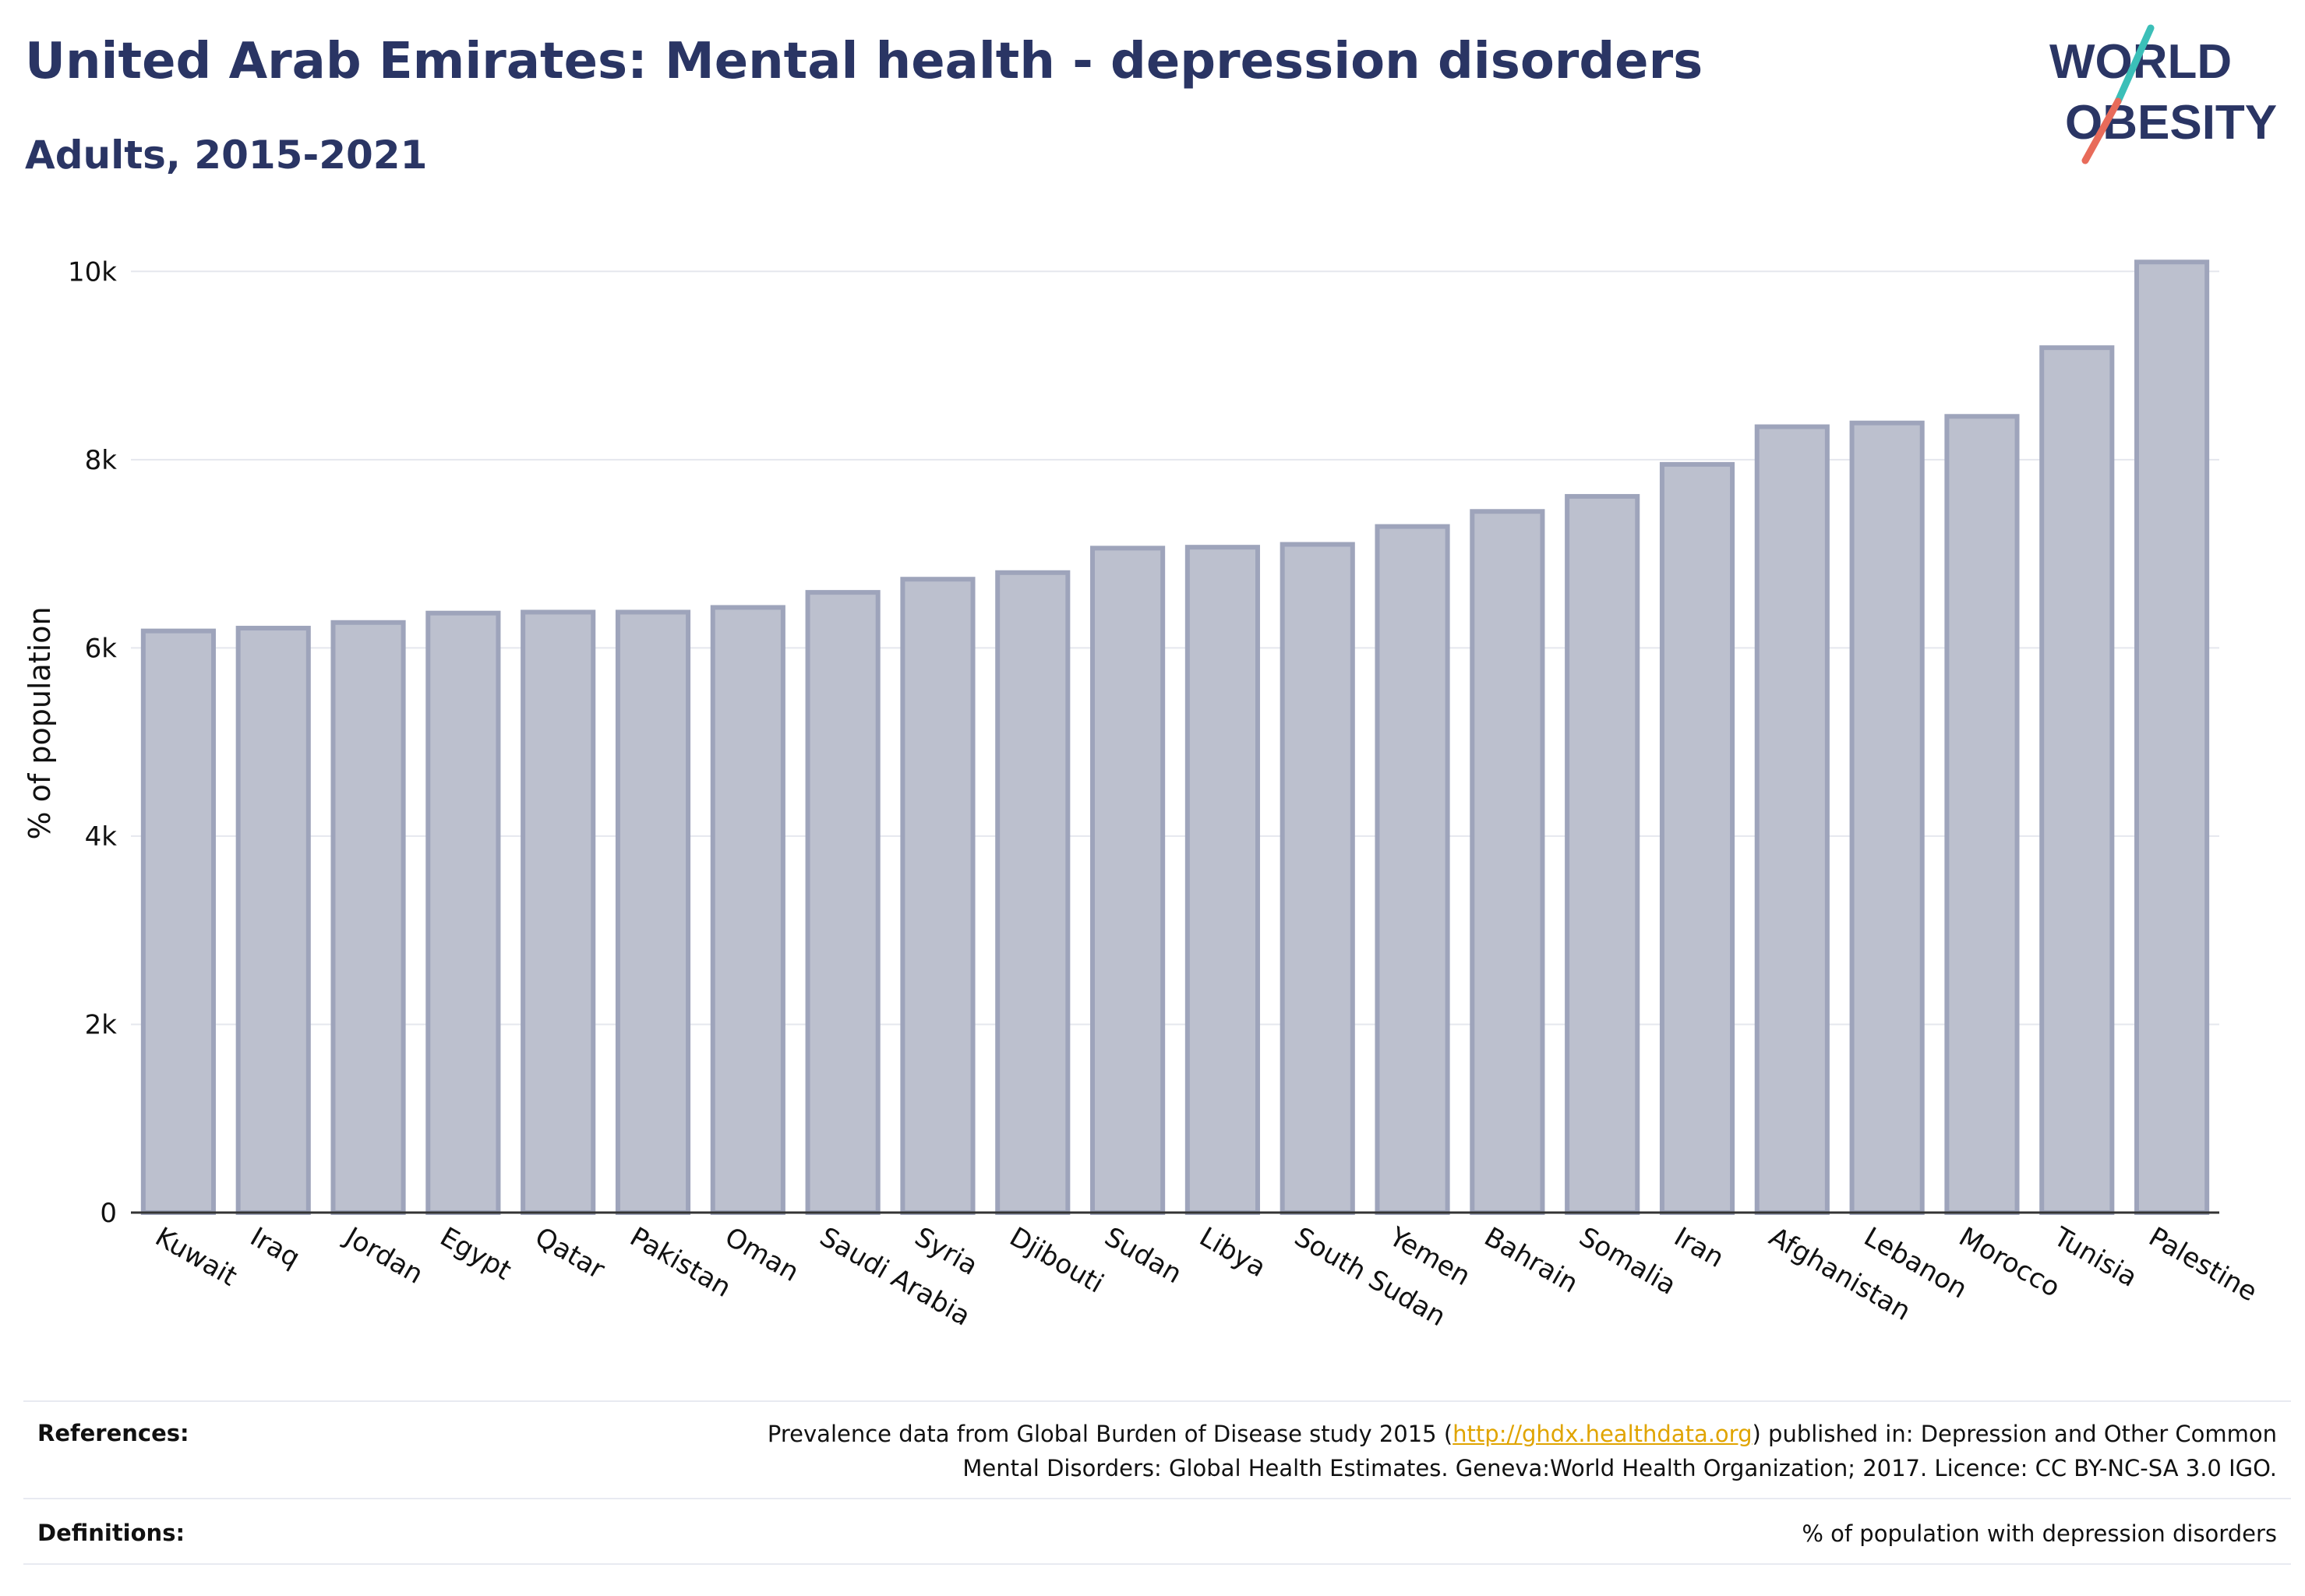 The image size is (2305, 1596). Describe the element at coordinates (226, 155) in the screenshot. I see `page-subtitle: Adults, 2015-2021` at that location.